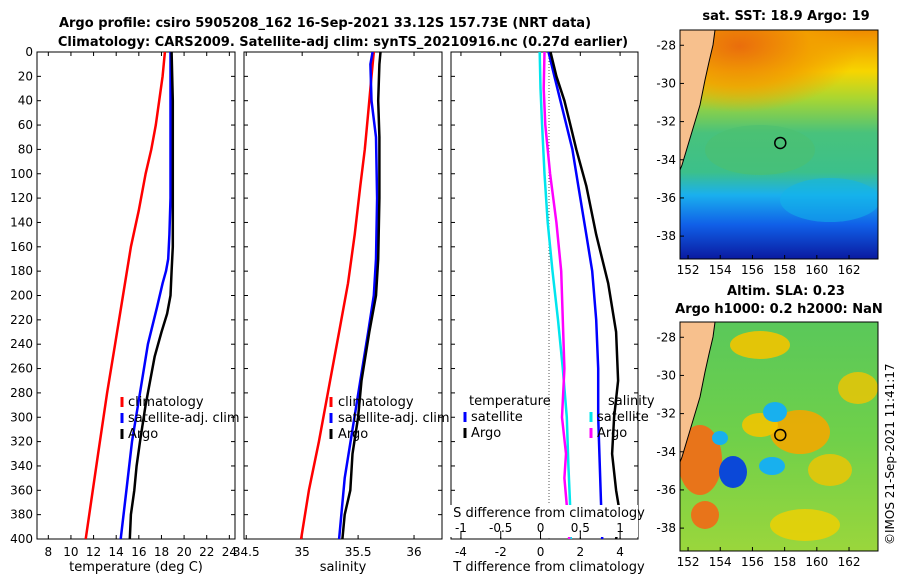  I want to click on map-x-tick-label: 154, so click(720, 270).